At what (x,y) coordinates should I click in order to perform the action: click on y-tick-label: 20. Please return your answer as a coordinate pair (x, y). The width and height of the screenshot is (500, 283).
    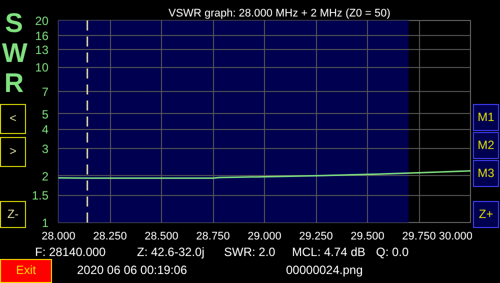
    Looking at the image, I should click on (42, 21).